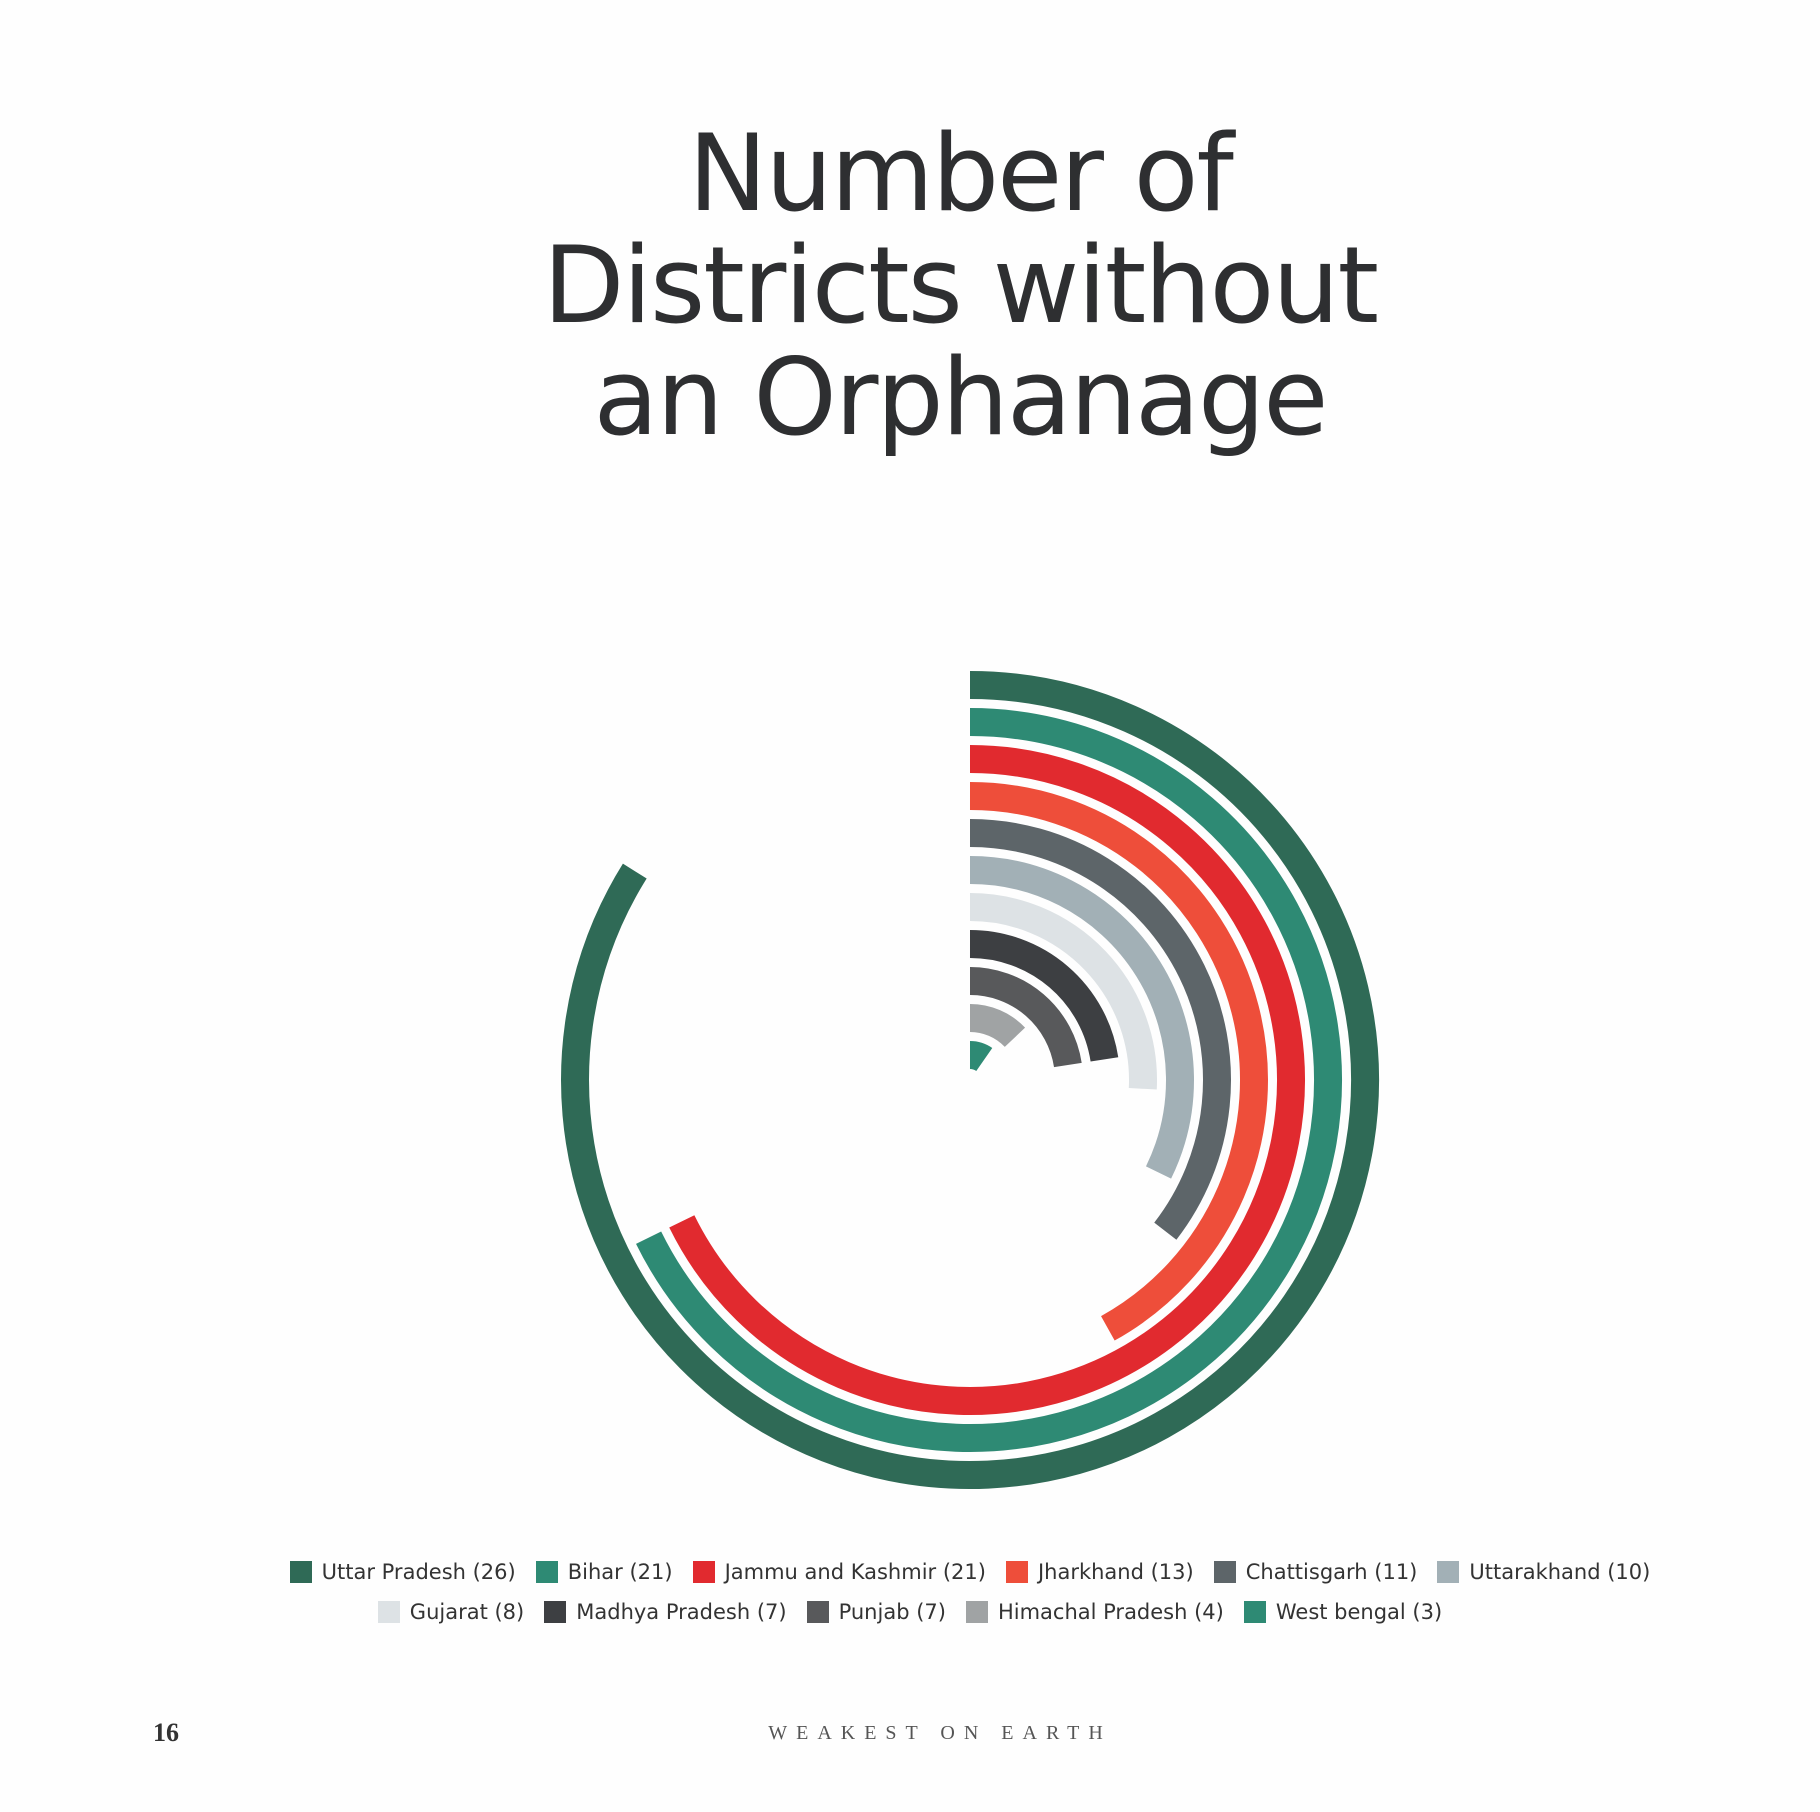 The image size is (1820, 1812). What do you see at coordinates (855, 1572) in the screenshot?
I see `legend-label: Jammu and Kashmir (21)` at bounding box center [855, 1572].